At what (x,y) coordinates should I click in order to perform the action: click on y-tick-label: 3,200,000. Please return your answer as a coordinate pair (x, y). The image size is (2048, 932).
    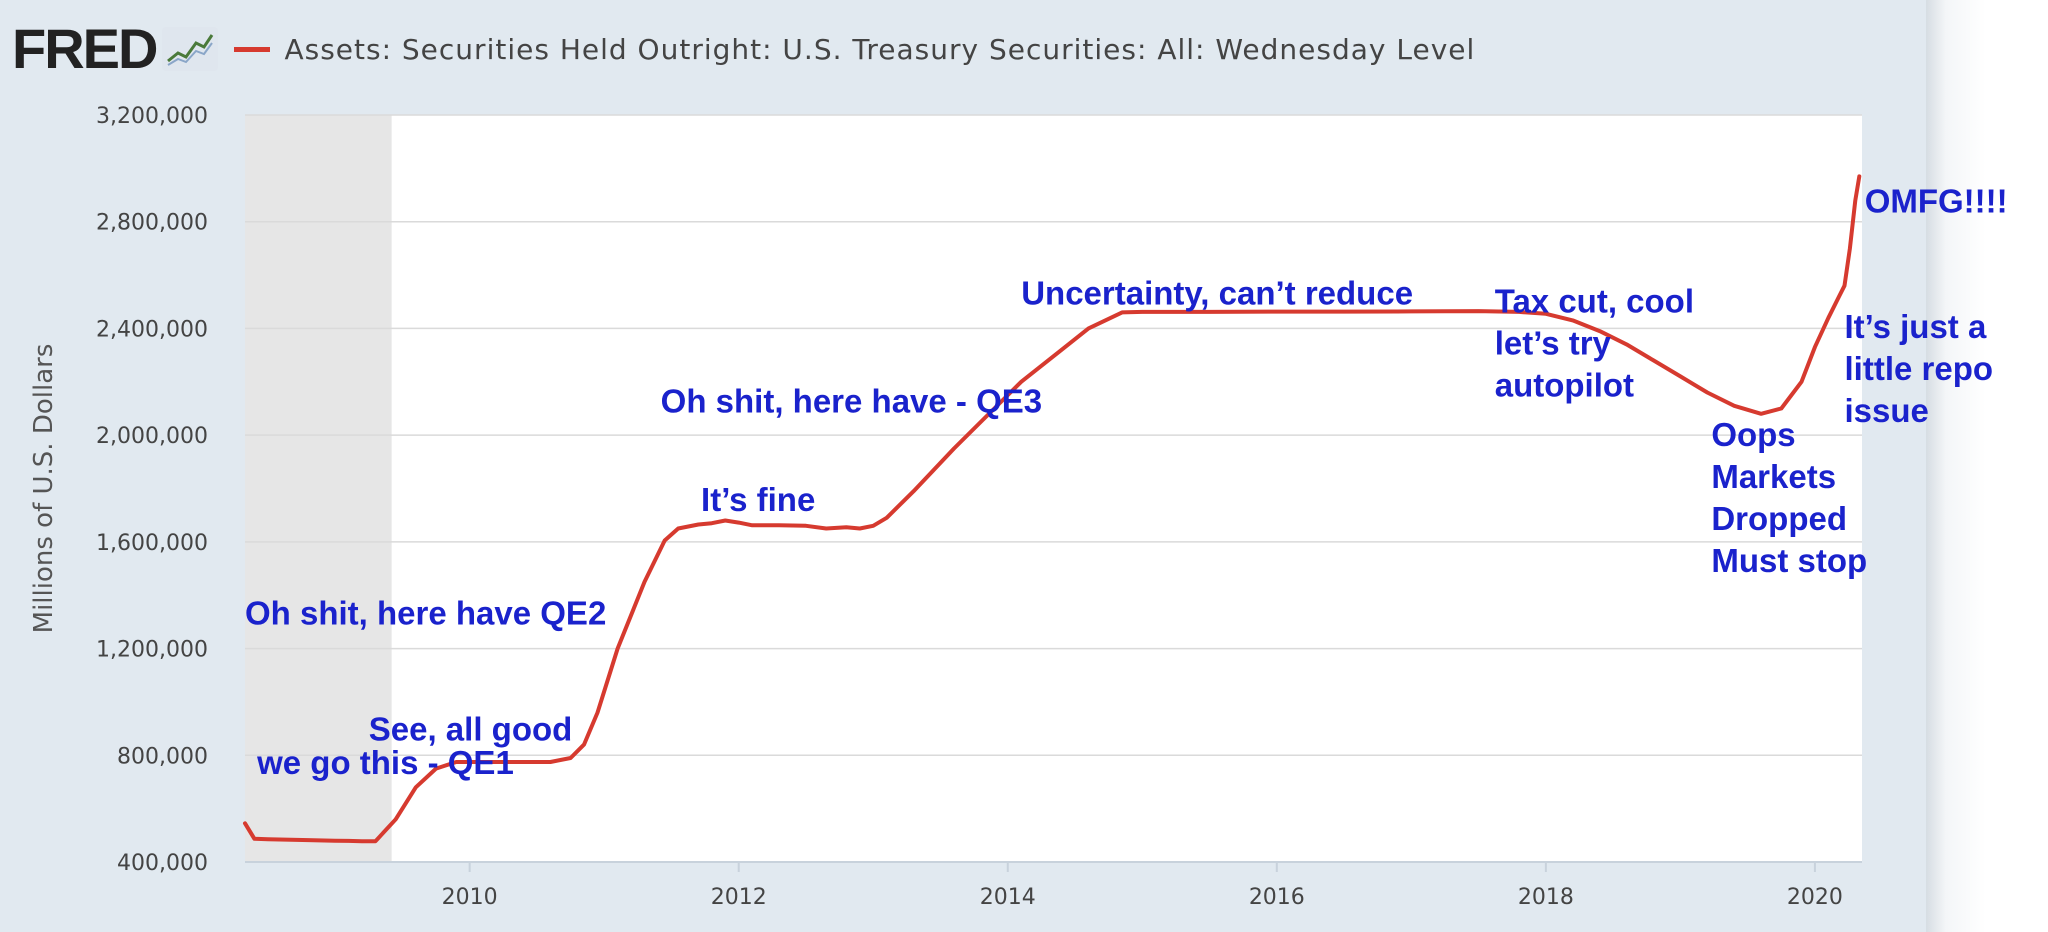
    Looking at the image, I should click on (152, 116).